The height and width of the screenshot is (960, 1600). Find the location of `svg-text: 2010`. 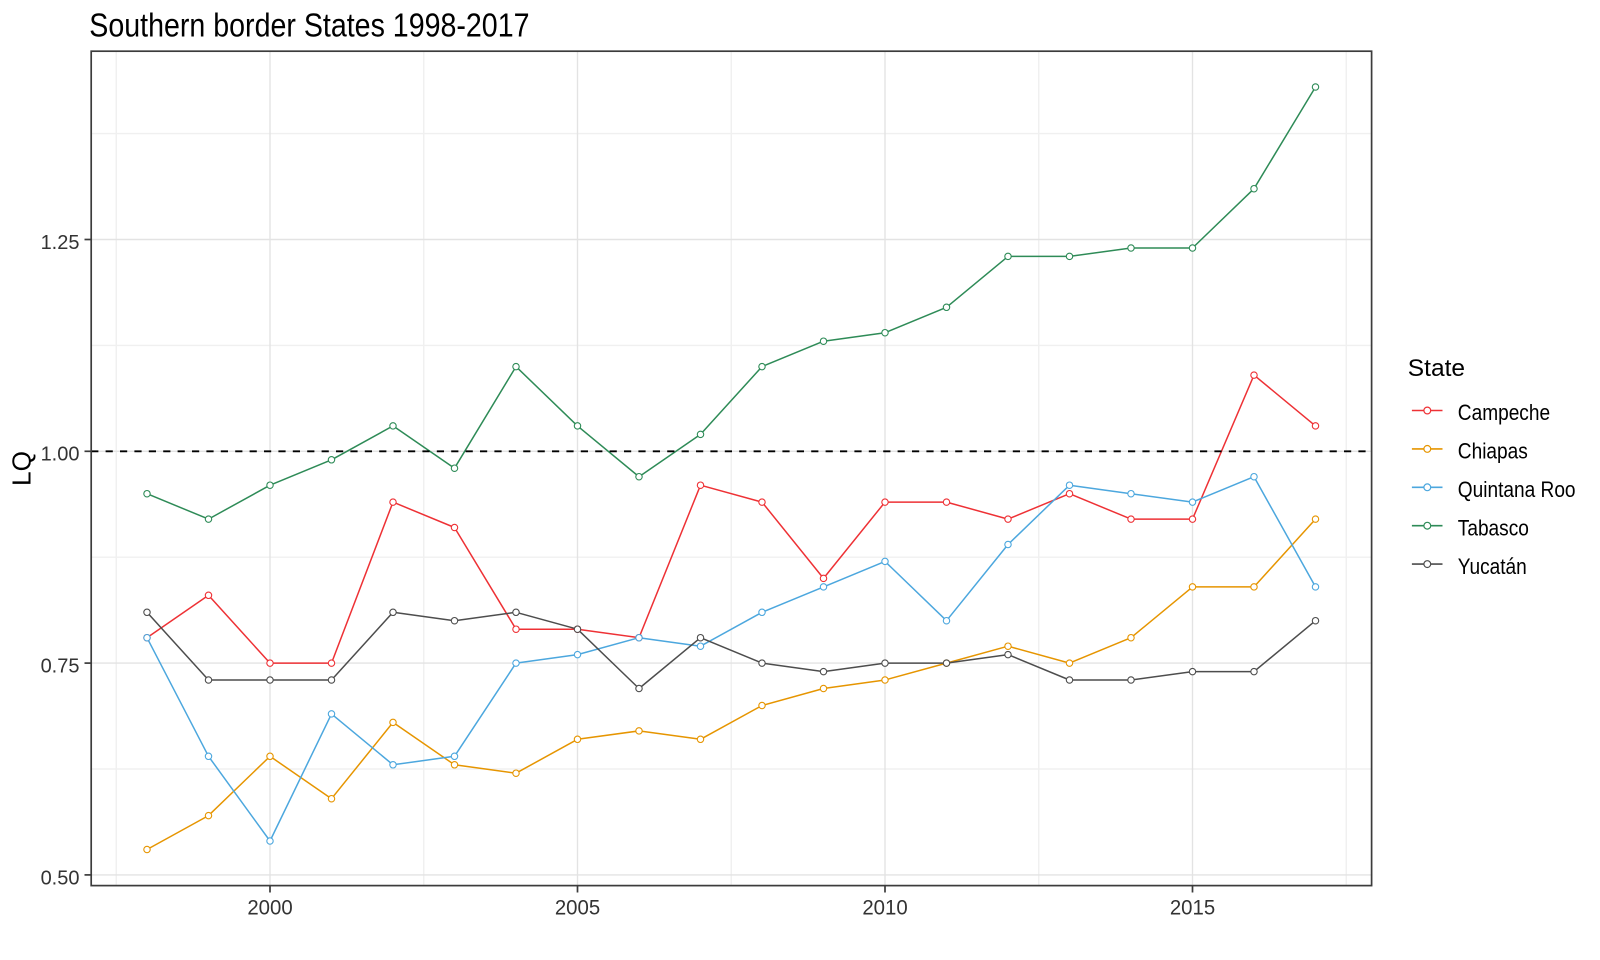

svg-text: 2010 is located at coordinates (884, 907).